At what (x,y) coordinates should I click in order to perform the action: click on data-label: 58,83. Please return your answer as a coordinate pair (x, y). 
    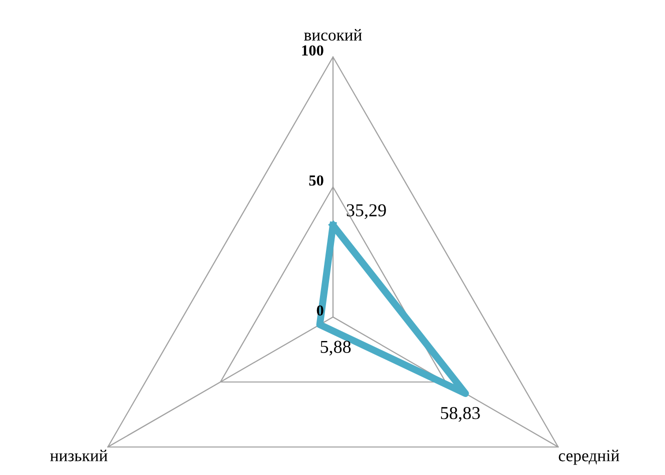
    Looking at the image, I should click on (460, 414).